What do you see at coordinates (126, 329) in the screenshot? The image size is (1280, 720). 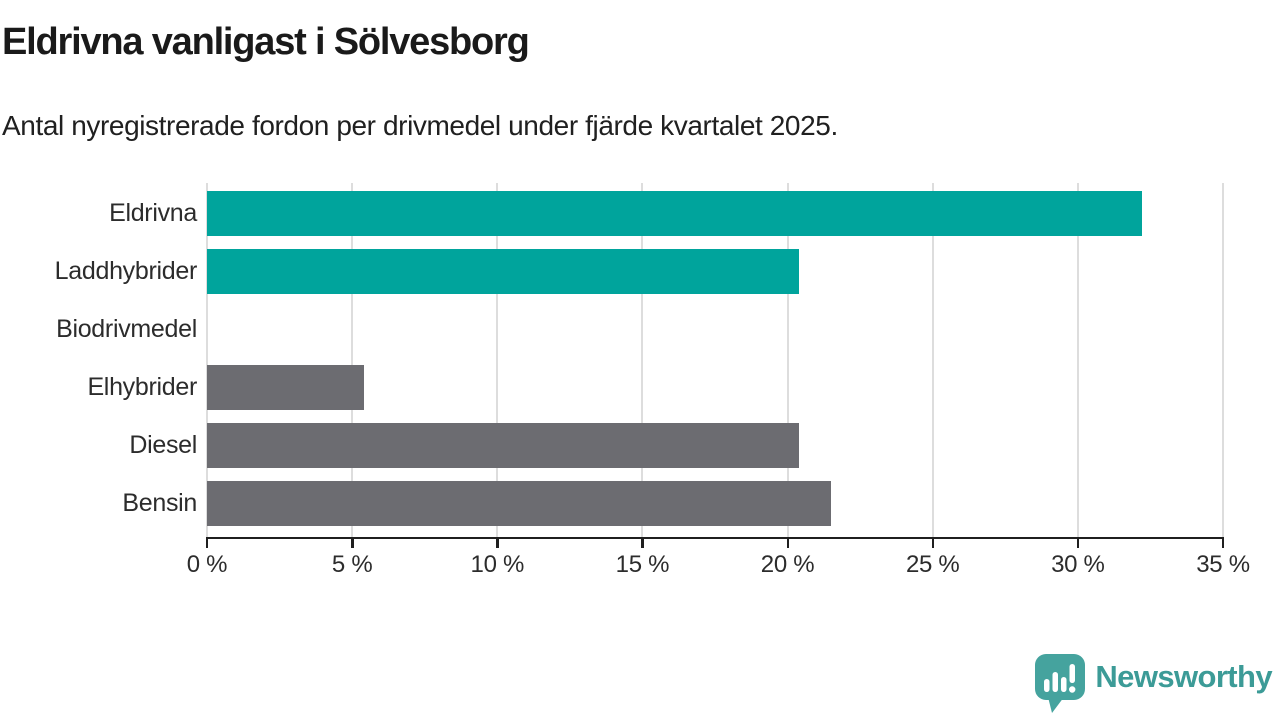 I see `y-axis-label: Biodrivmedel` at bounding box center [126, 329].